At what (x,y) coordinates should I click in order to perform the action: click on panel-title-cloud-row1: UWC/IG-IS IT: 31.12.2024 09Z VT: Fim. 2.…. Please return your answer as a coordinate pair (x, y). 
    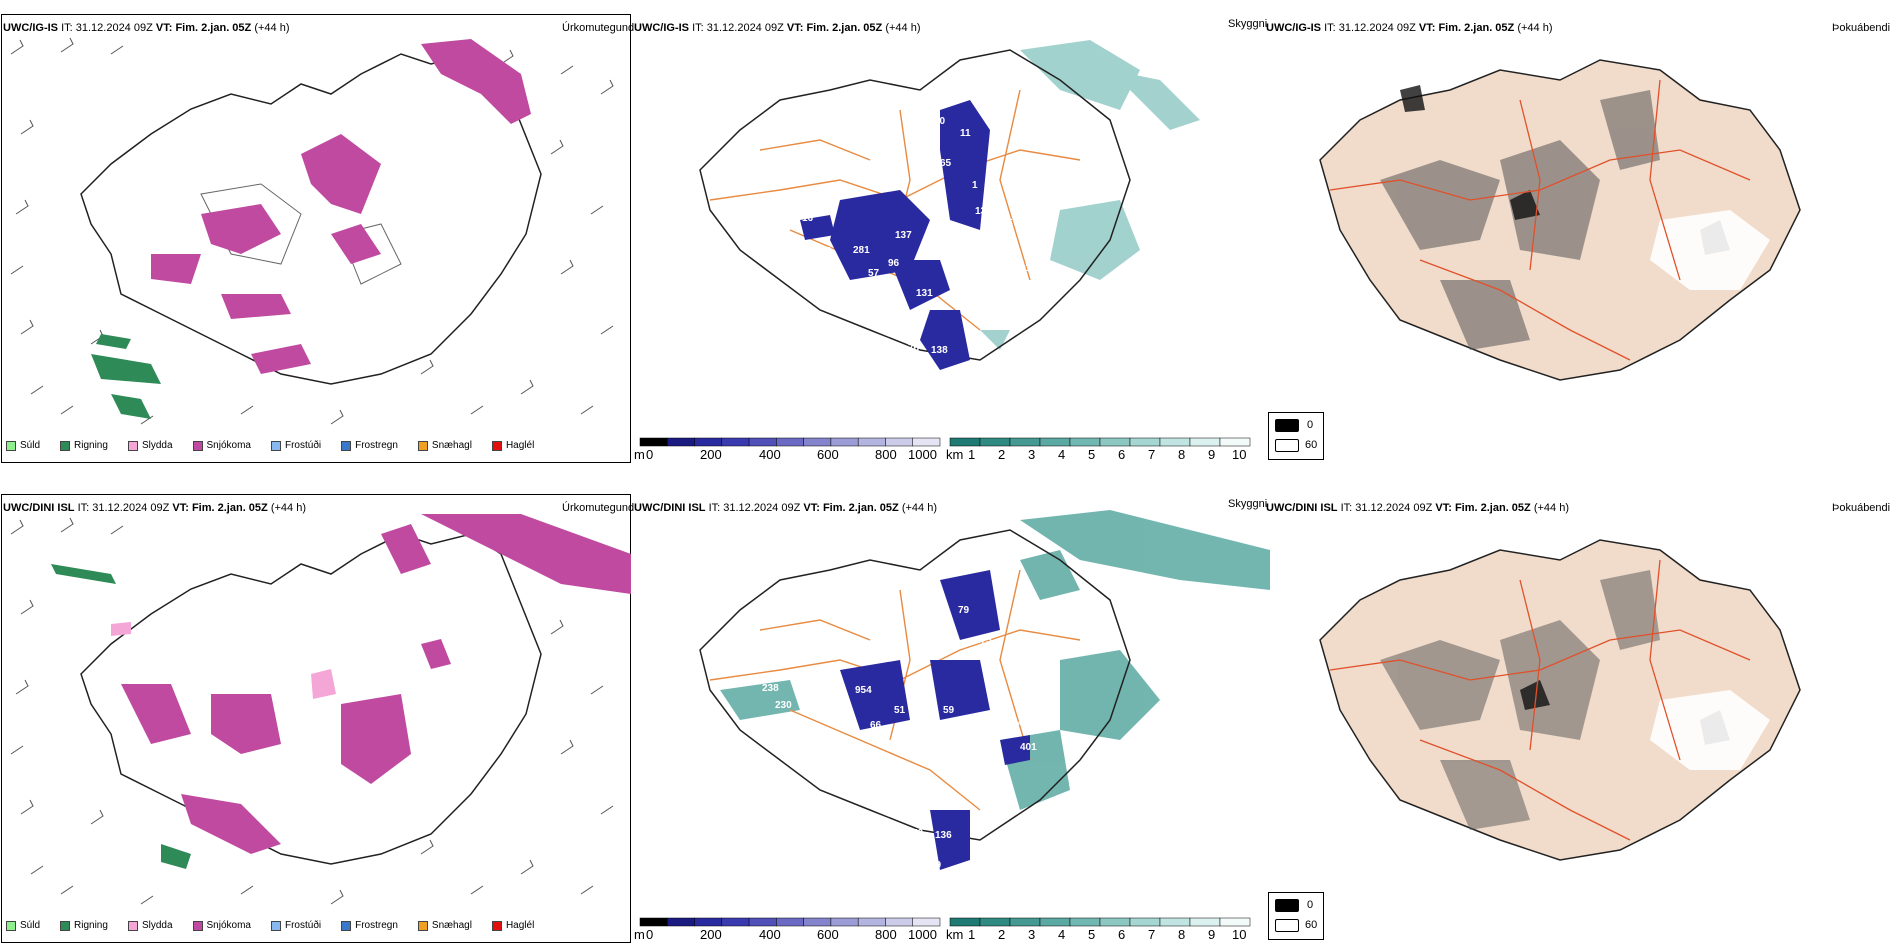
    Looking at the image, I should click on (777, 28).